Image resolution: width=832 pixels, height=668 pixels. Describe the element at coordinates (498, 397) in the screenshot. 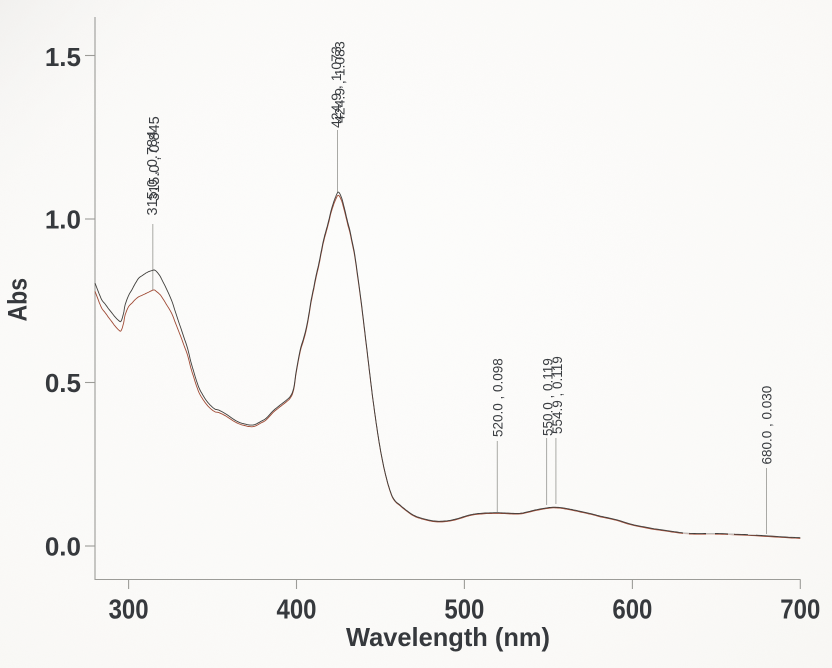

I see `svg-text: 520.0 , 0.098` at that location.